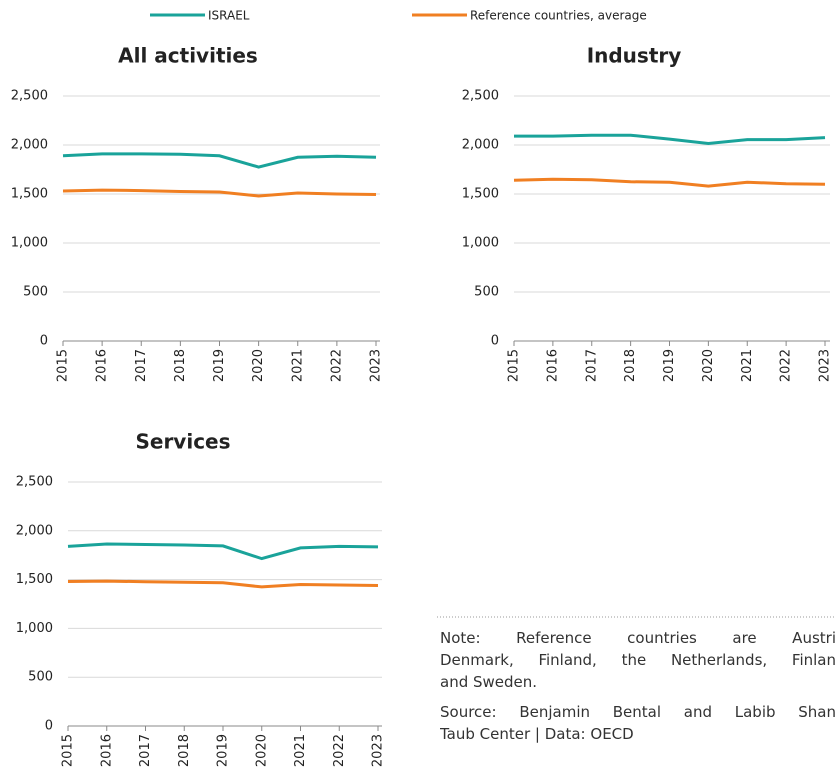  I want to click on chart-title: Services, so click(182, 442).